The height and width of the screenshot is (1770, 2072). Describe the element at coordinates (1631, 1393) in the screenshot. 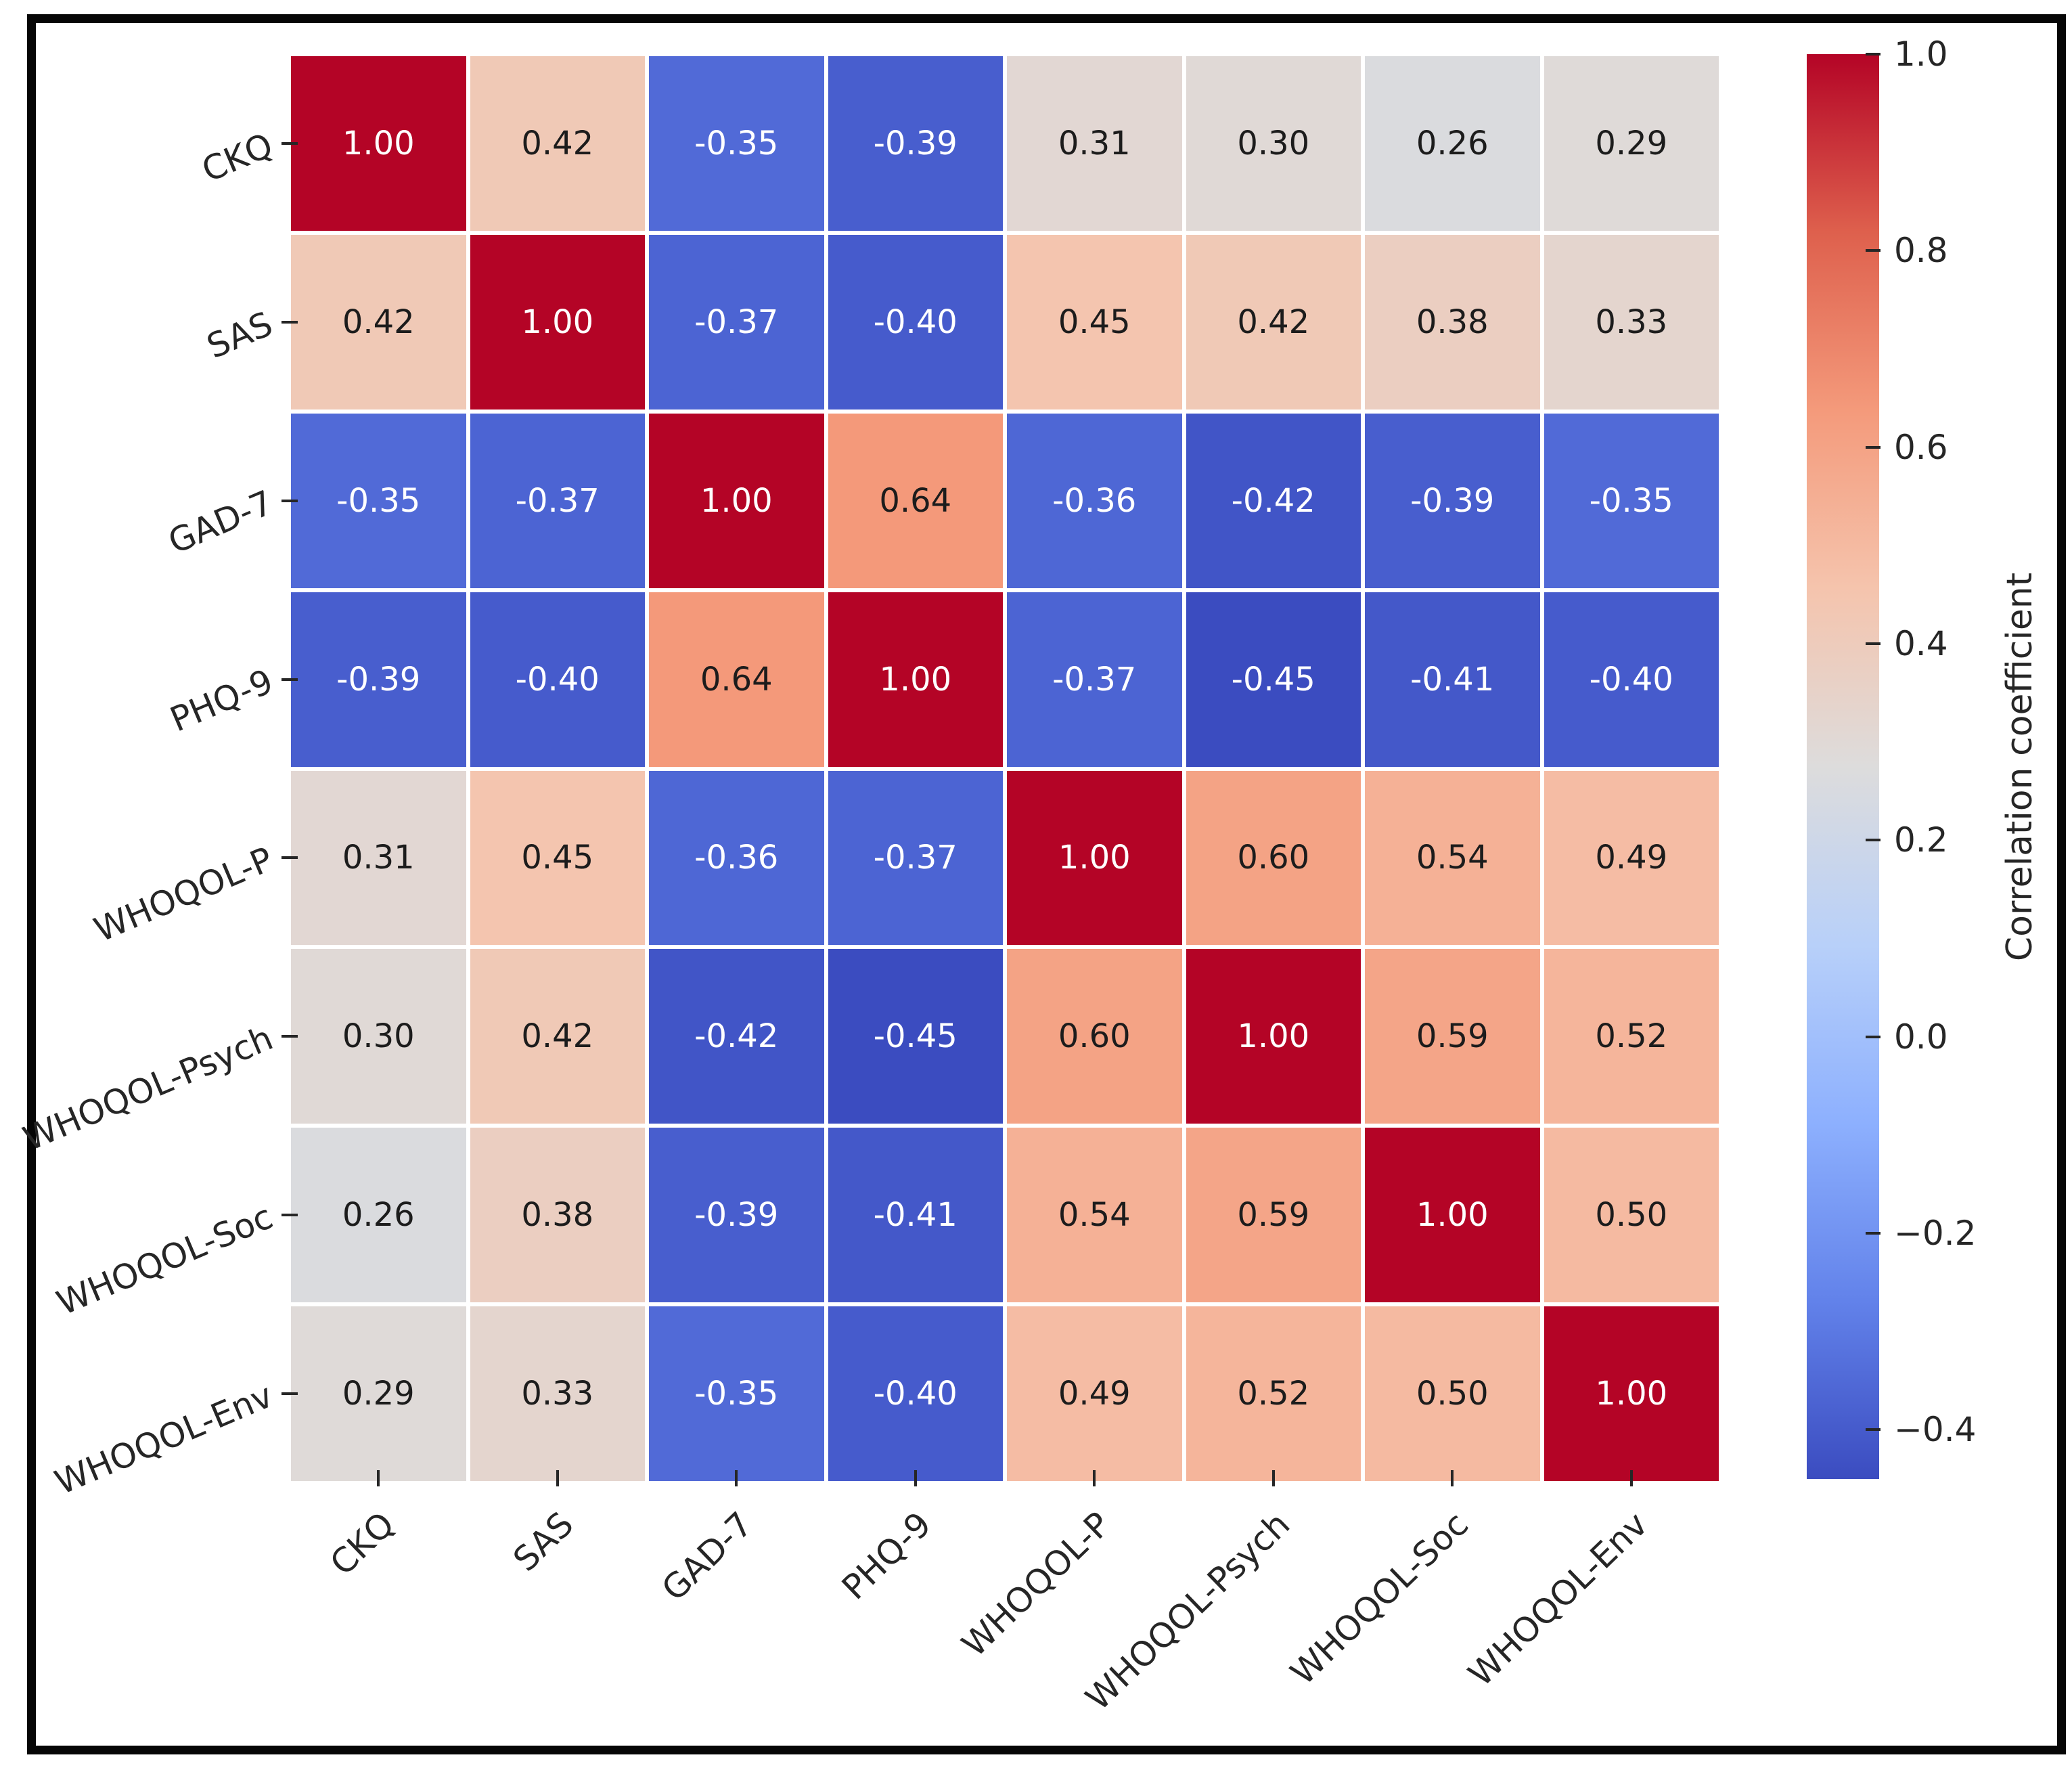

I see `heatmap-cell-WHOQOL-Env-WHOQOL-Env: 1.00` at that location.